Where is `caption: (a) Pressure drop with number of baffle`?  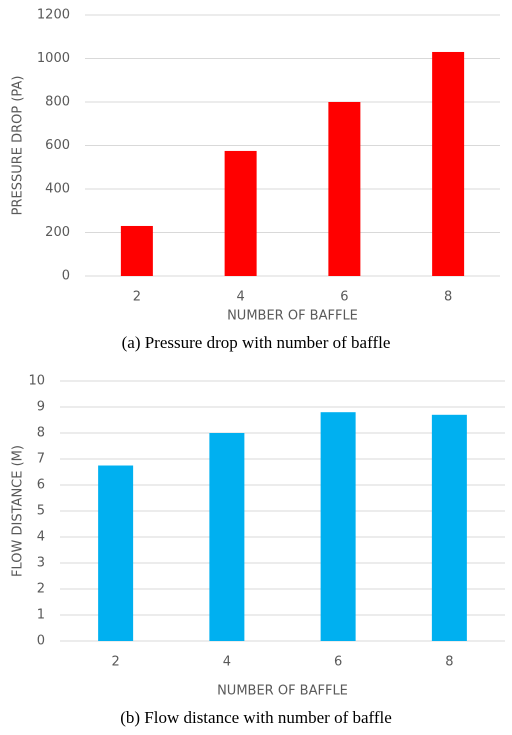 caption: (a) Pressure drop with number of baffle is located at coordinates (256, 342).